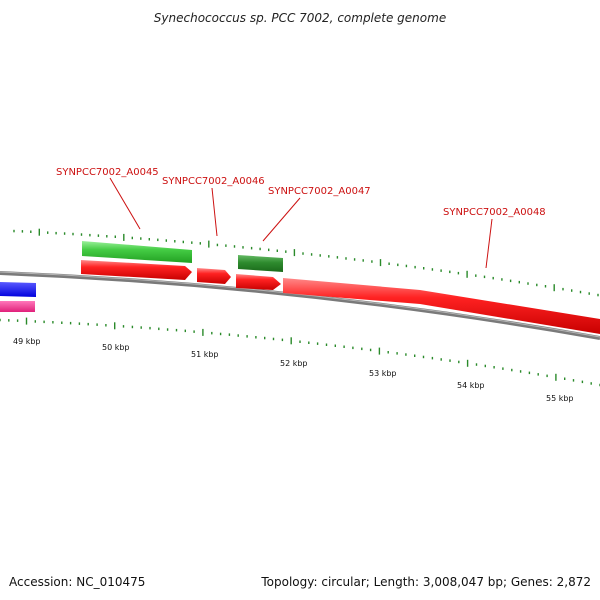  I want to click on leader-line-A0048, so click(489, 243).